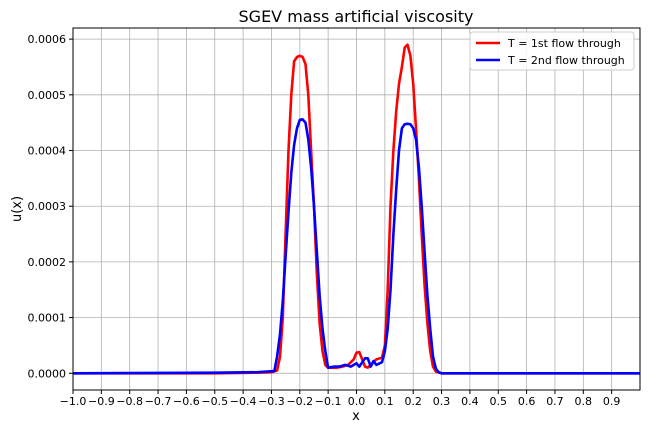 The height and width of the screenshot is (427, 663). What do you see at coordinates (612, 401) in the screenshot?
I see `x-tick-label: 0.9` at bounding box center [612, 401].